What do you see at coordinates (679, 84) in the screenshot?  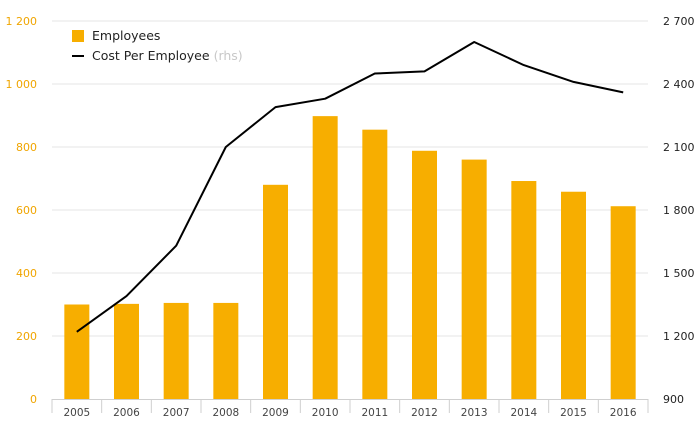 I see `y-right-tick-label: 2 400` at bounding box center [679, 84].